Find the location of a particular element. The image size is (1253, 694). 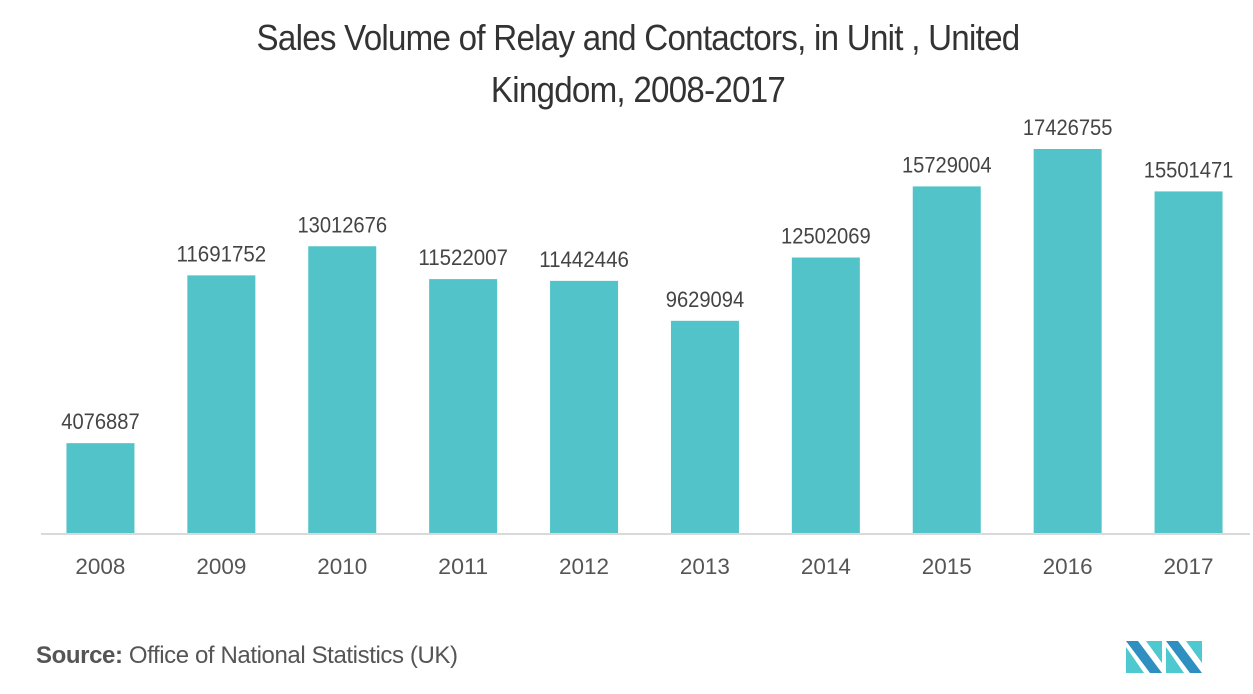

x-tick-label-2014: 2014 is located at coordinates (826, 566).